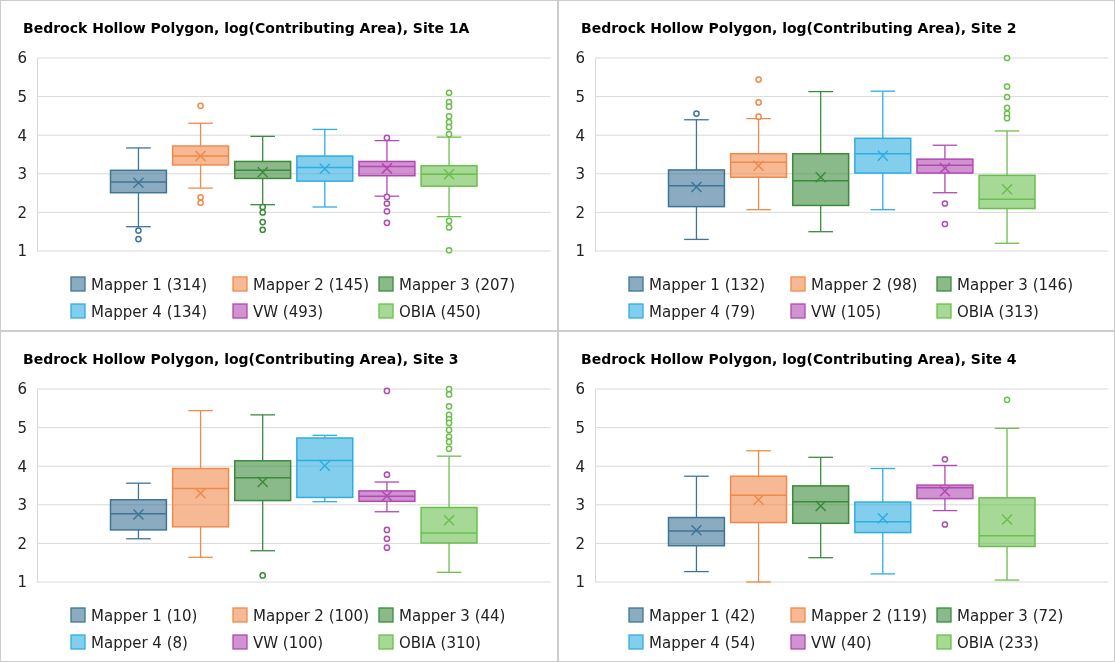 The width and height of the screenshot is (1115, 662). Describe the element at coordinates (149, 284) in the screenshot. I see `legend-label: Mapper 1 (314)` at that location.